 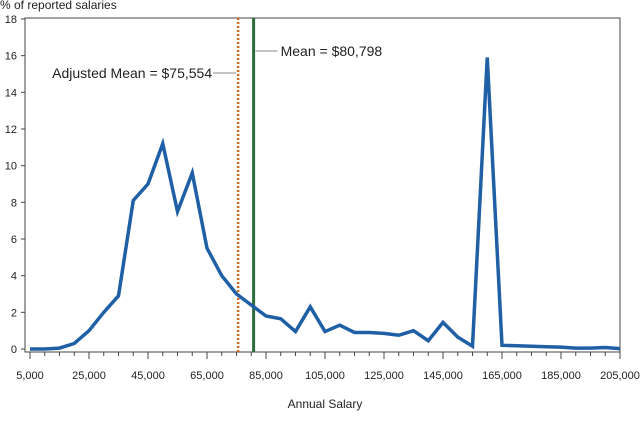 What do you see at coordinates (58, 6) in the screenshot?
I see `y-axis-label: % of reported salaries` at bounding box center [58, 6].